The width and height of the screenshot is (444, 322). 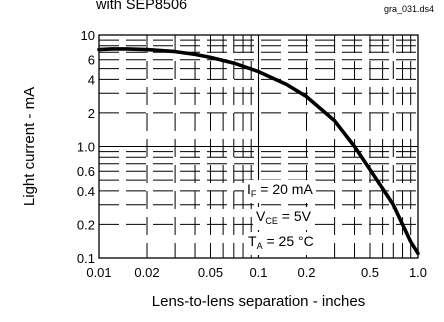 I want to click on annotation-ambient-temperature: TA = 25 °C, so click(x=281, y=243).